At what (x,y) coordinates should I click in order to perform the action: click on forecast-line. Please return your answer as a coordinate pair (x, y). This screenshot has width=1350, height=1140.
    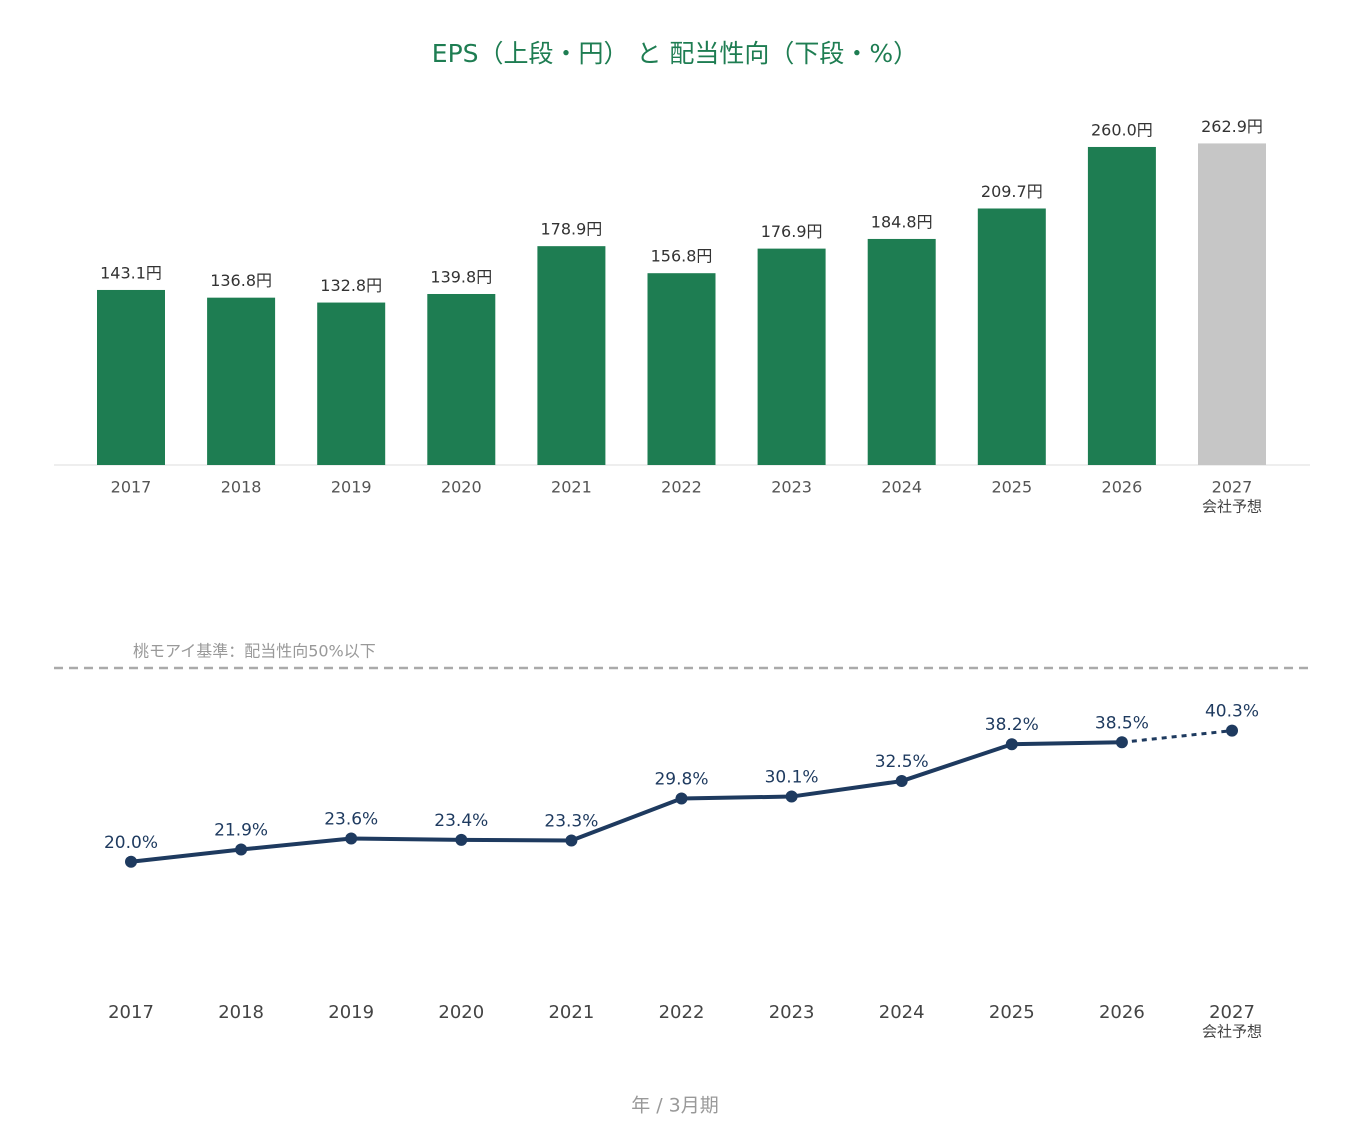
    Looking at the image, I should click on (1177, 736).